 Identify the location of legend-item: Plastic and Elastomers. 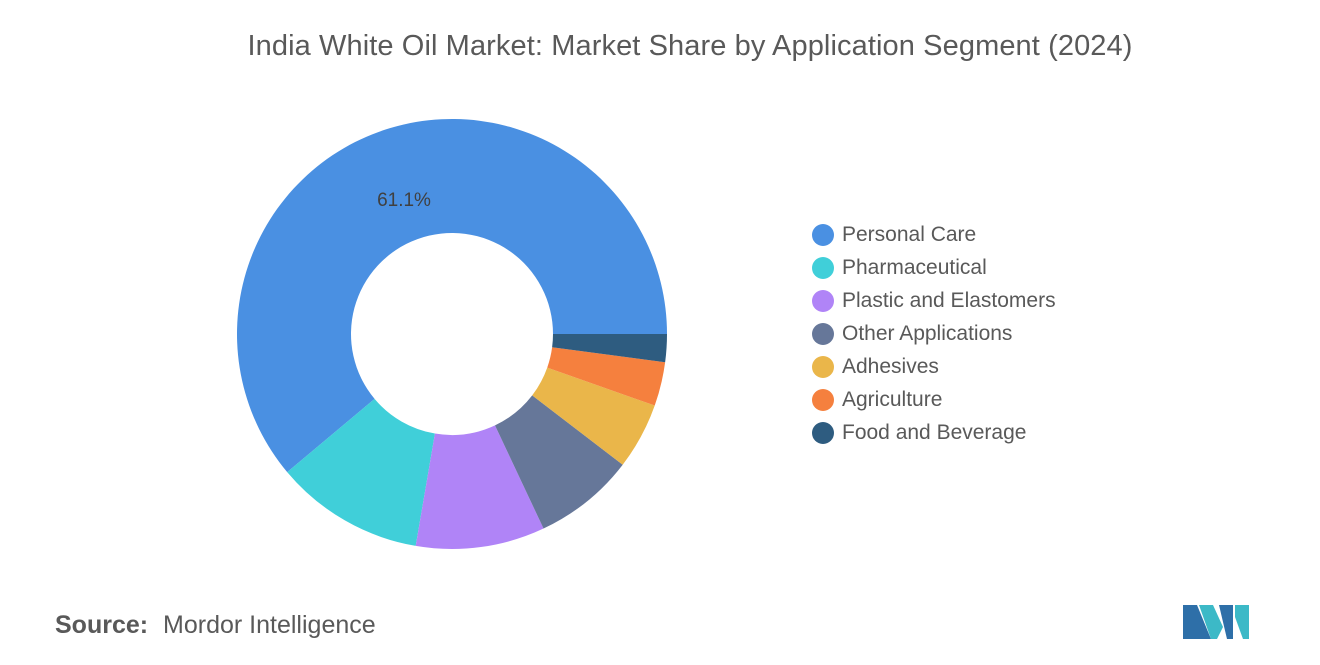
(934, 300).